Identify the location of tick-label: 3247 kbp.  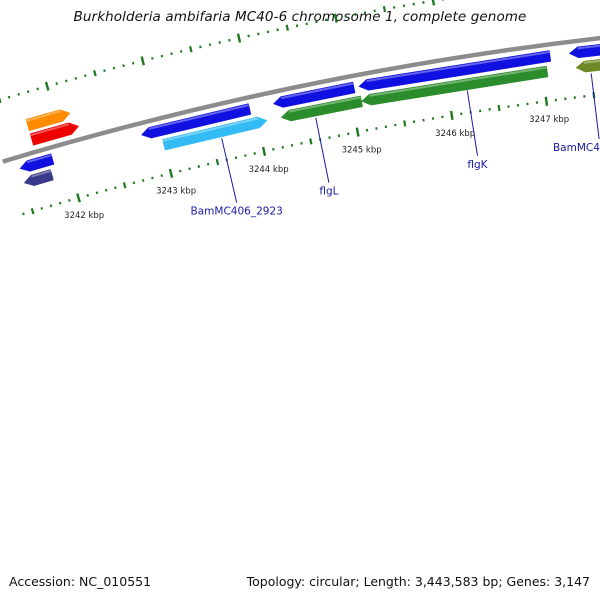
(549, 120).